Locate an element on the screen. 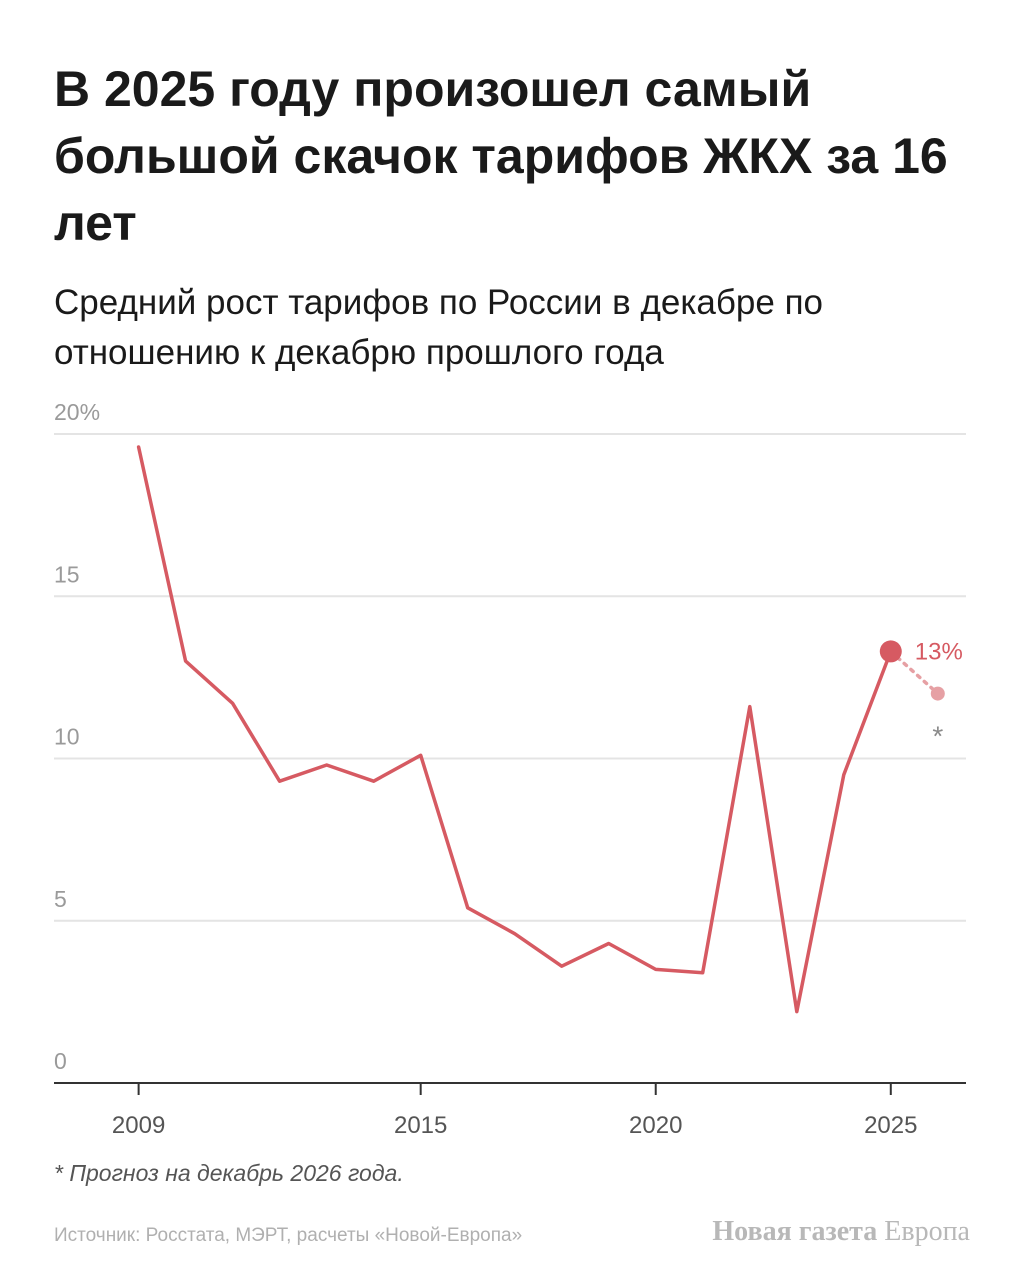 Image resolution: width=1024 pixels, height=1280 pixels. highlight-value-label: 13% is located at coordinates (939, 651).